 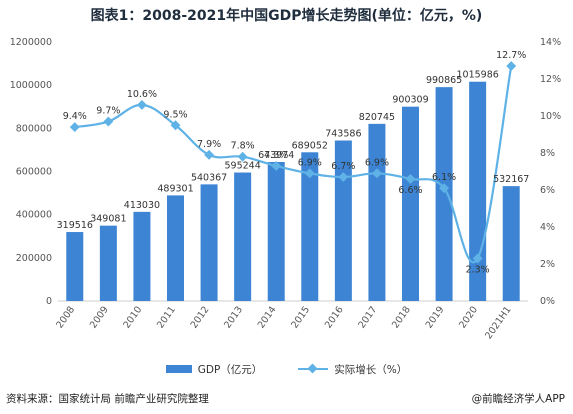 I want to click on gdp-value-label: 990865, so click(x=444, y=80).